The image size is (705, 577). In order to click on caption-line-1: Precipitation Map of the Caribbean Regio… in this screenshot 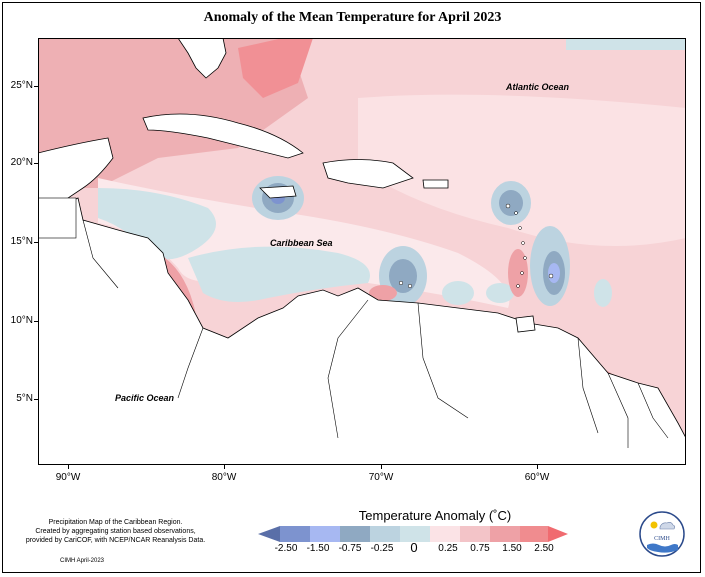, I will do `click(115, 522)`.